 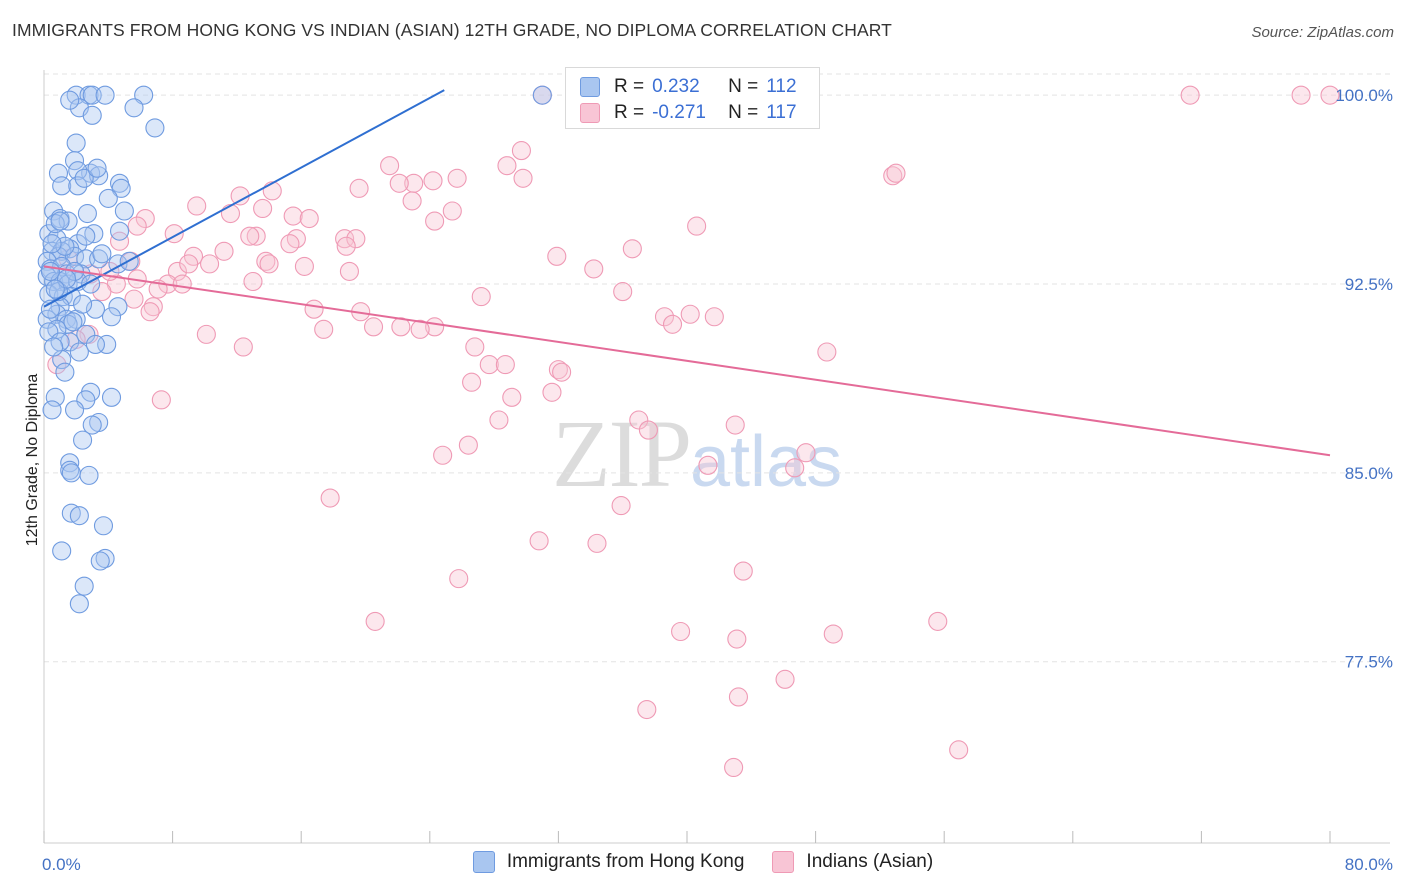 What do you see at coordinates (622, 453) in the screenshot?
I see `watermark-zip: ZIP` at bounding box center [622, 453].